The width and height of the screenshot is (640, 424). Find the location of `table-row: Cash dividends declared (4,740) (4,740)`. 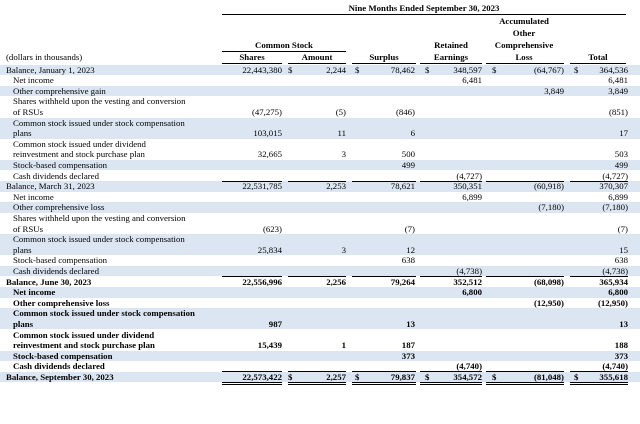

table-row: Cash dividends declared (4,740) (4,740) is located at coordinates (320, 366).